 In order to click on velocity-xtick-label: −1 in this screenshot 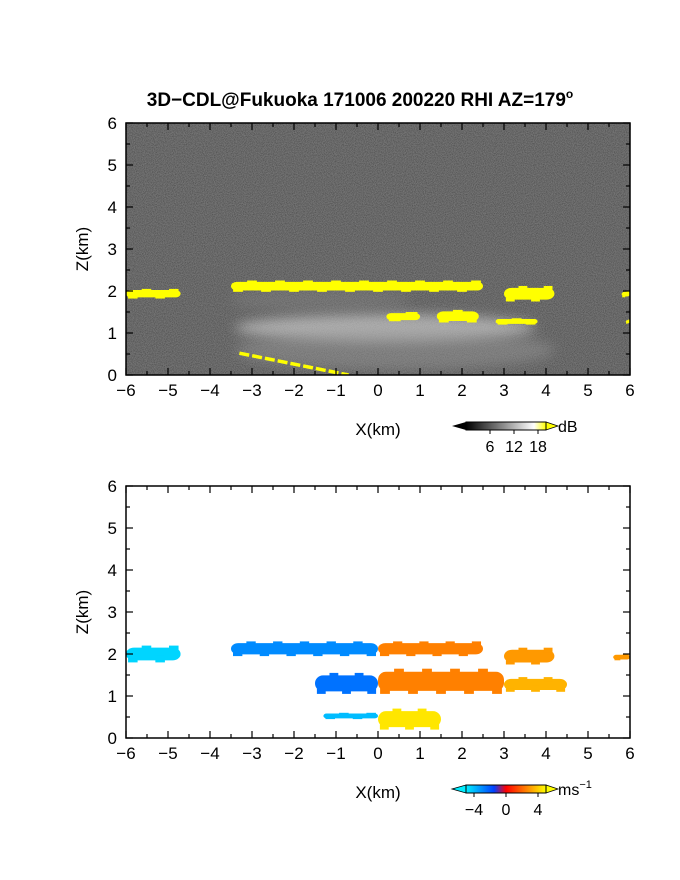, I will do `click(335, 753)`.